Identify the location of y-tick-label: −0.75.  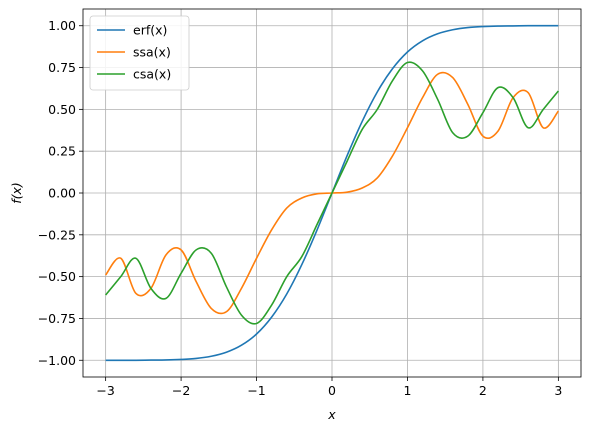
(57, 318).